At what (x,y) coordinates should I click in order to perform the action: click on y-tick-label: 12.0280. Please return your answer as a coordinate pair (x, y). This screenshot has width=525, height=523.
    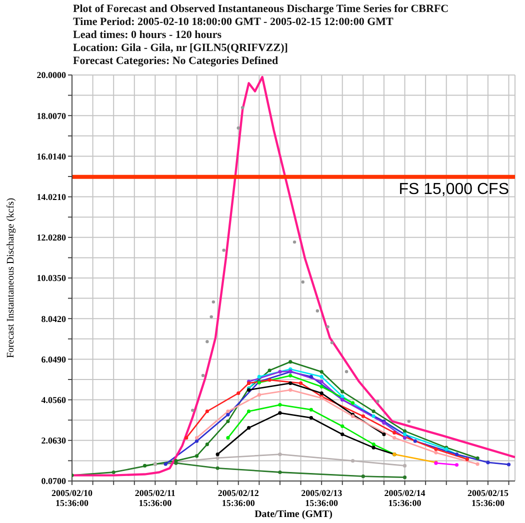
    Looking at the image, I should click on (51, 237).